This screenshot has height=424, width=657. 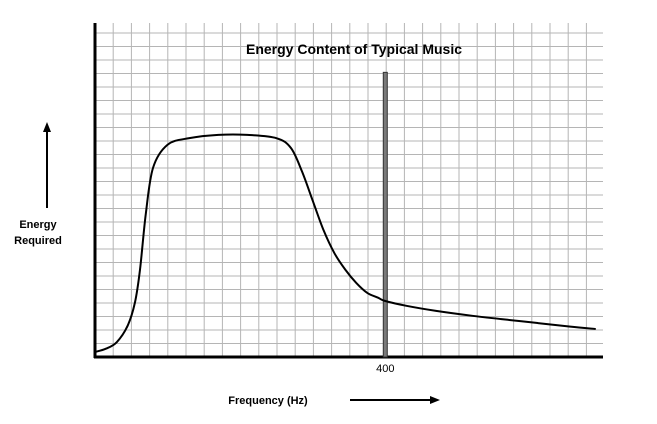 I want to click on x-tick-labels: 400, so click(x=385, y=369).